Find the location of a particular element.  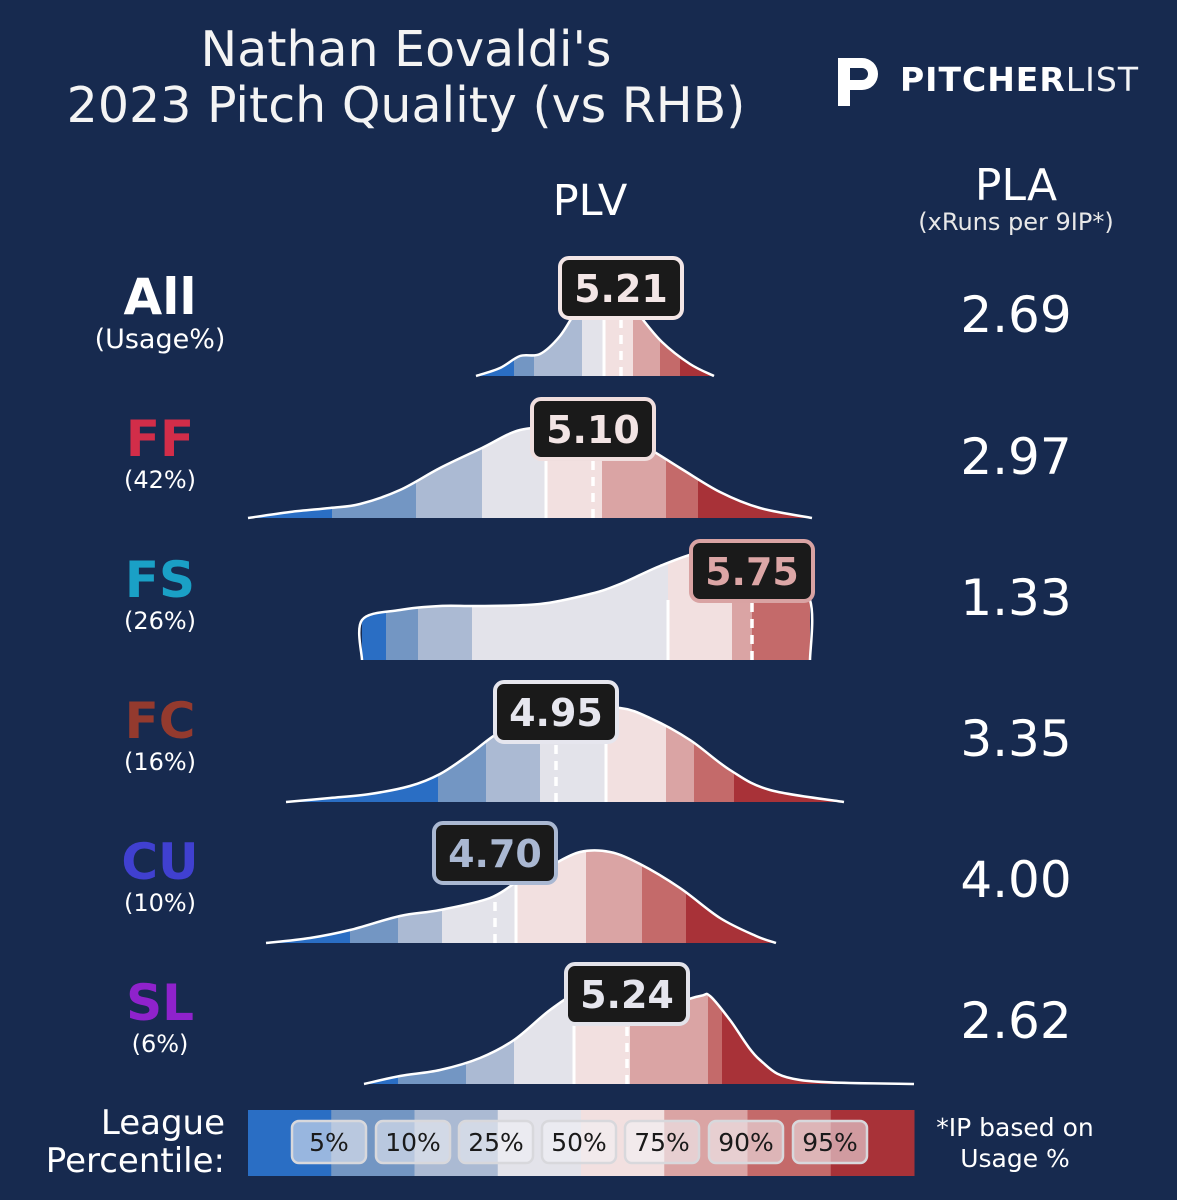

plv-badge-all is located at coordinates (621, 288).